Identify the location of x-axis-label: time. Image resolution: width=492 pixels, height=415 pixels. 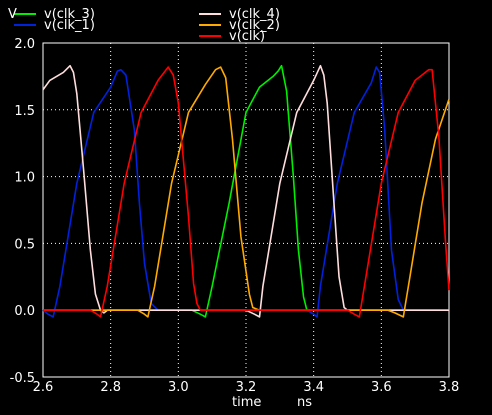
(246, 402).